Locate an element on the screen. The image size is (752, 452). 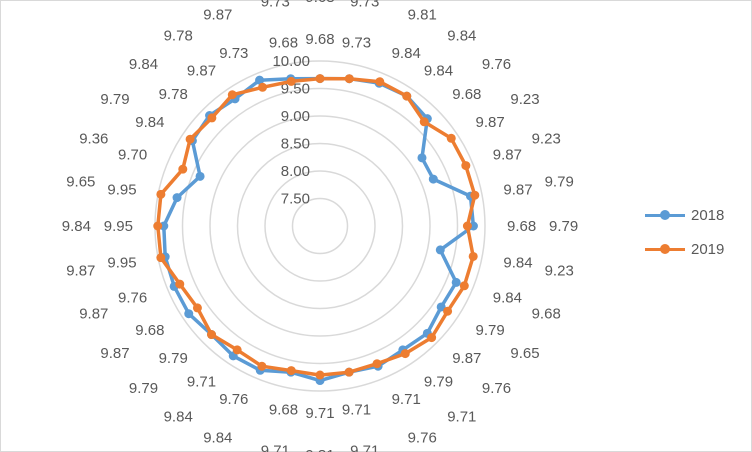
legend-item-2019: 2019 is located at coordinates (684, 249).